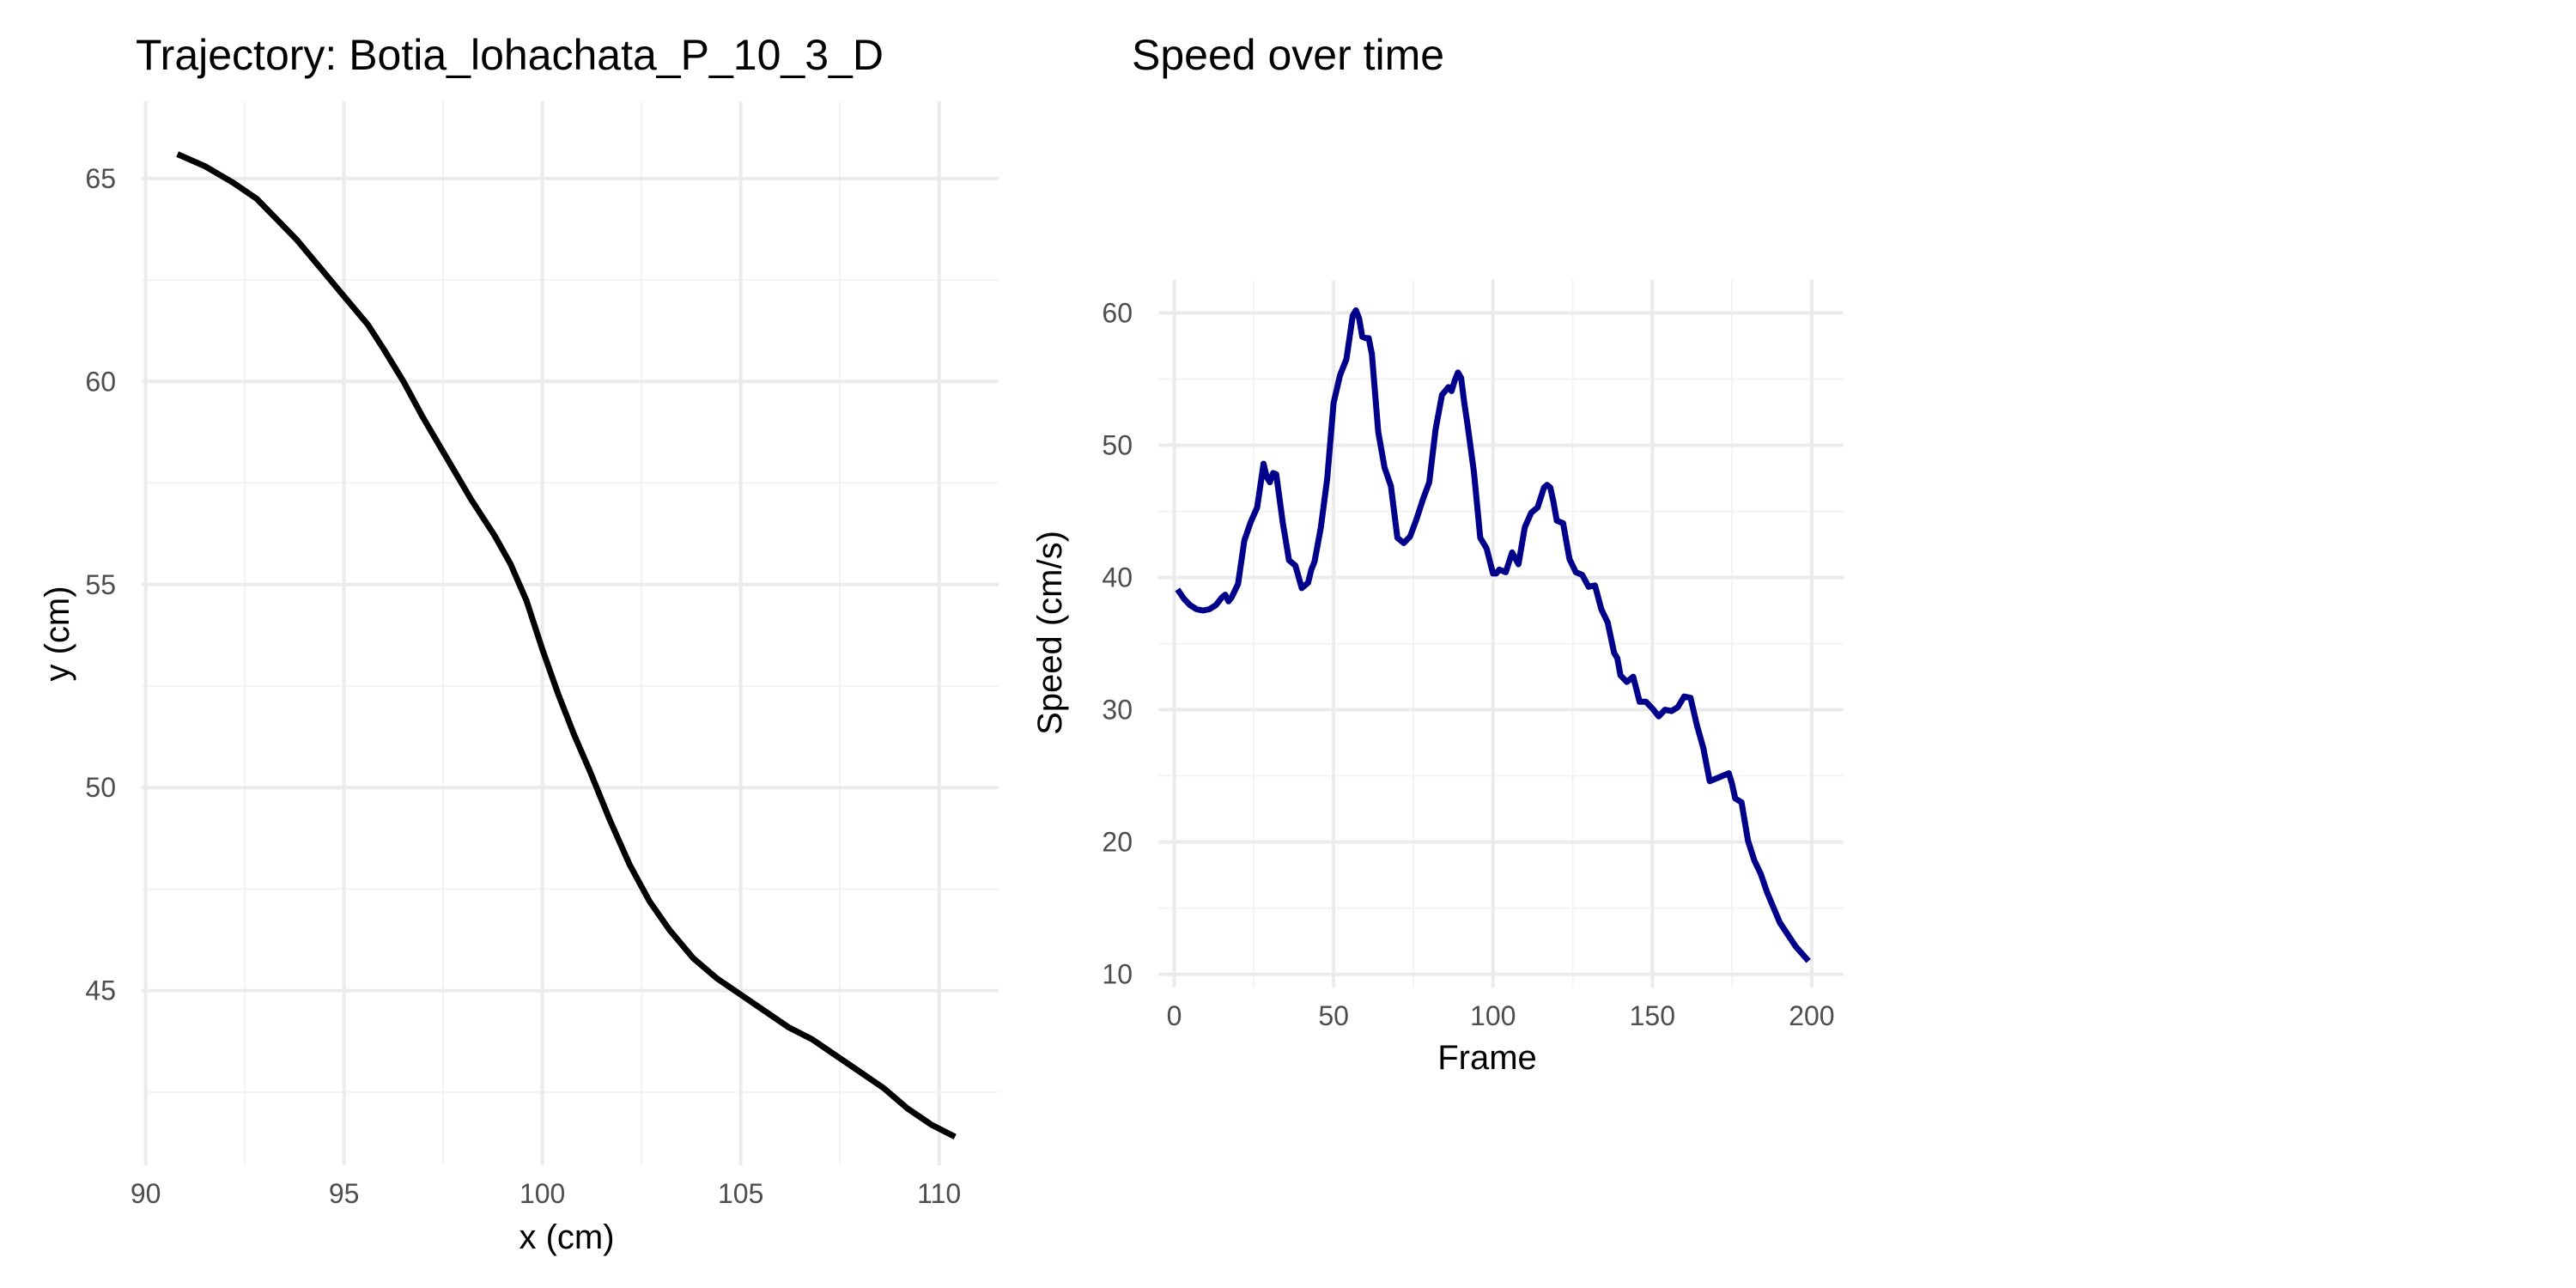 The width and height of the screenshot is (2576, 1288). Describe the element at coordinates (101, 585) in the screenshot. I see `trajectory-y-tick-label: 55` at that location.